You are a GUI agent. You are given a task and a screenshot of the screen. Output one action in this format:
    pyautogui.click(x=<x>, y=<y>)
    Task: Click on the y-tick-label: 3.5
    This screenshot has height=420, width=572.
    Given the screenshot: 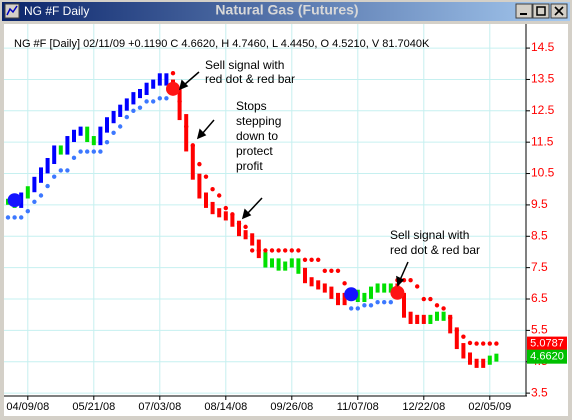 What is the action you would take?
    pyautogui.click(x=539, y=392)
    